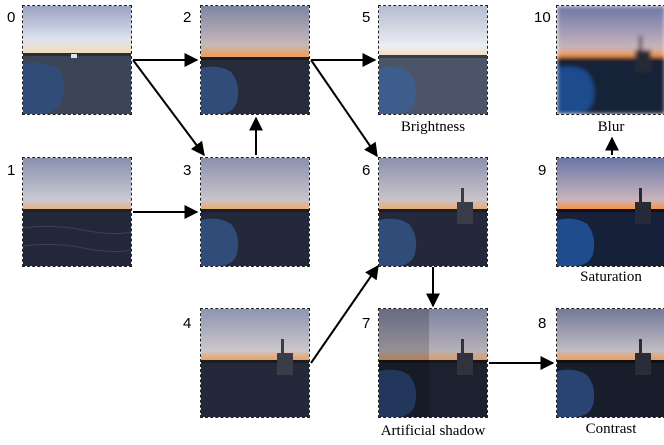 Image resolution: width=664 pixels, height=445 pixels. I want to click on node-label-9: 9, so click(542, 170).